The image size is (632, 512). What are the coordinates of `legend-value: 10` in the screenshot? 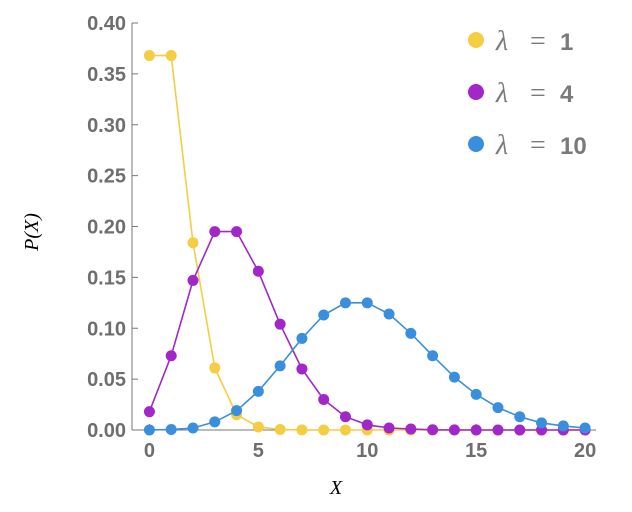 It's located at (573, 146).